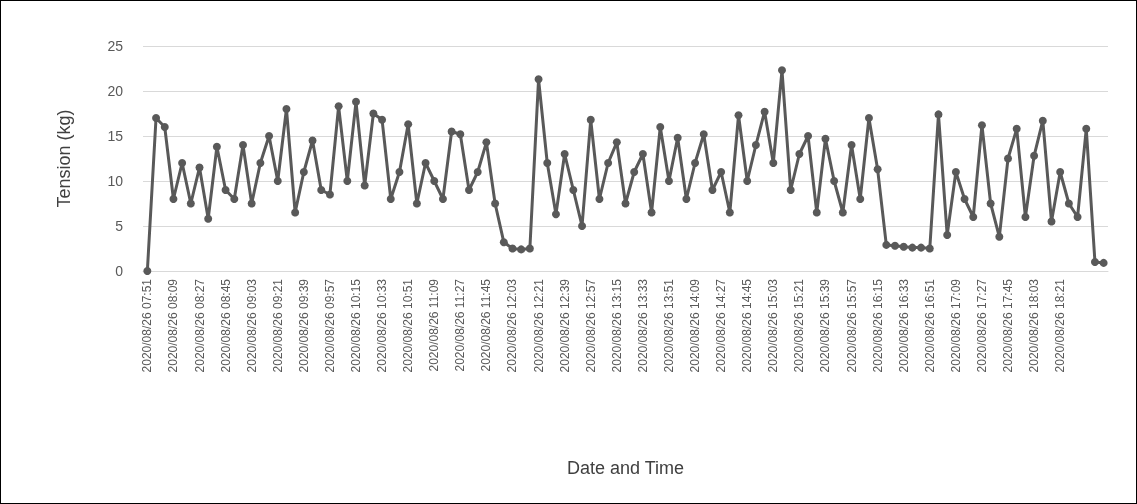  What do you see at coordinates (625, 468) in the screenshot?
I see `x-axis-title: Date and Time` at bounding box center [625, 468].